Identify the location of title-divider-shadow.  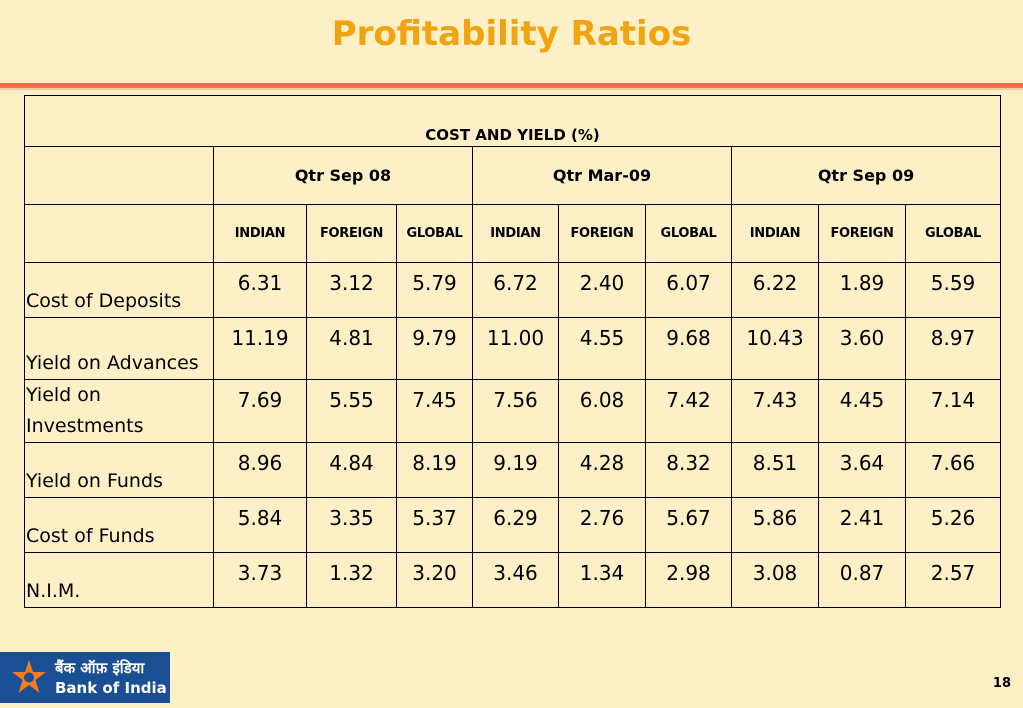
(511, 89).